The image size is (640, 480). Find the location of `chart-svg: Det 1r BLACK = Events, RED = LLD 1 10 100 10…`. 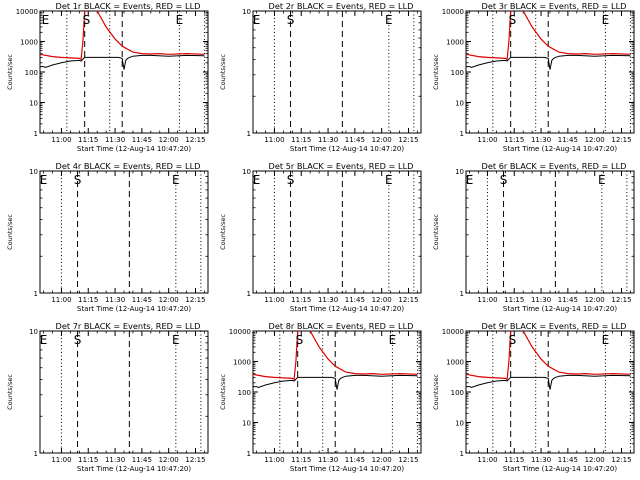

chart-svg: Det 1r BLACK = Events, RED = LLD 1 10 100 10… is located at coordinates (107, 77).